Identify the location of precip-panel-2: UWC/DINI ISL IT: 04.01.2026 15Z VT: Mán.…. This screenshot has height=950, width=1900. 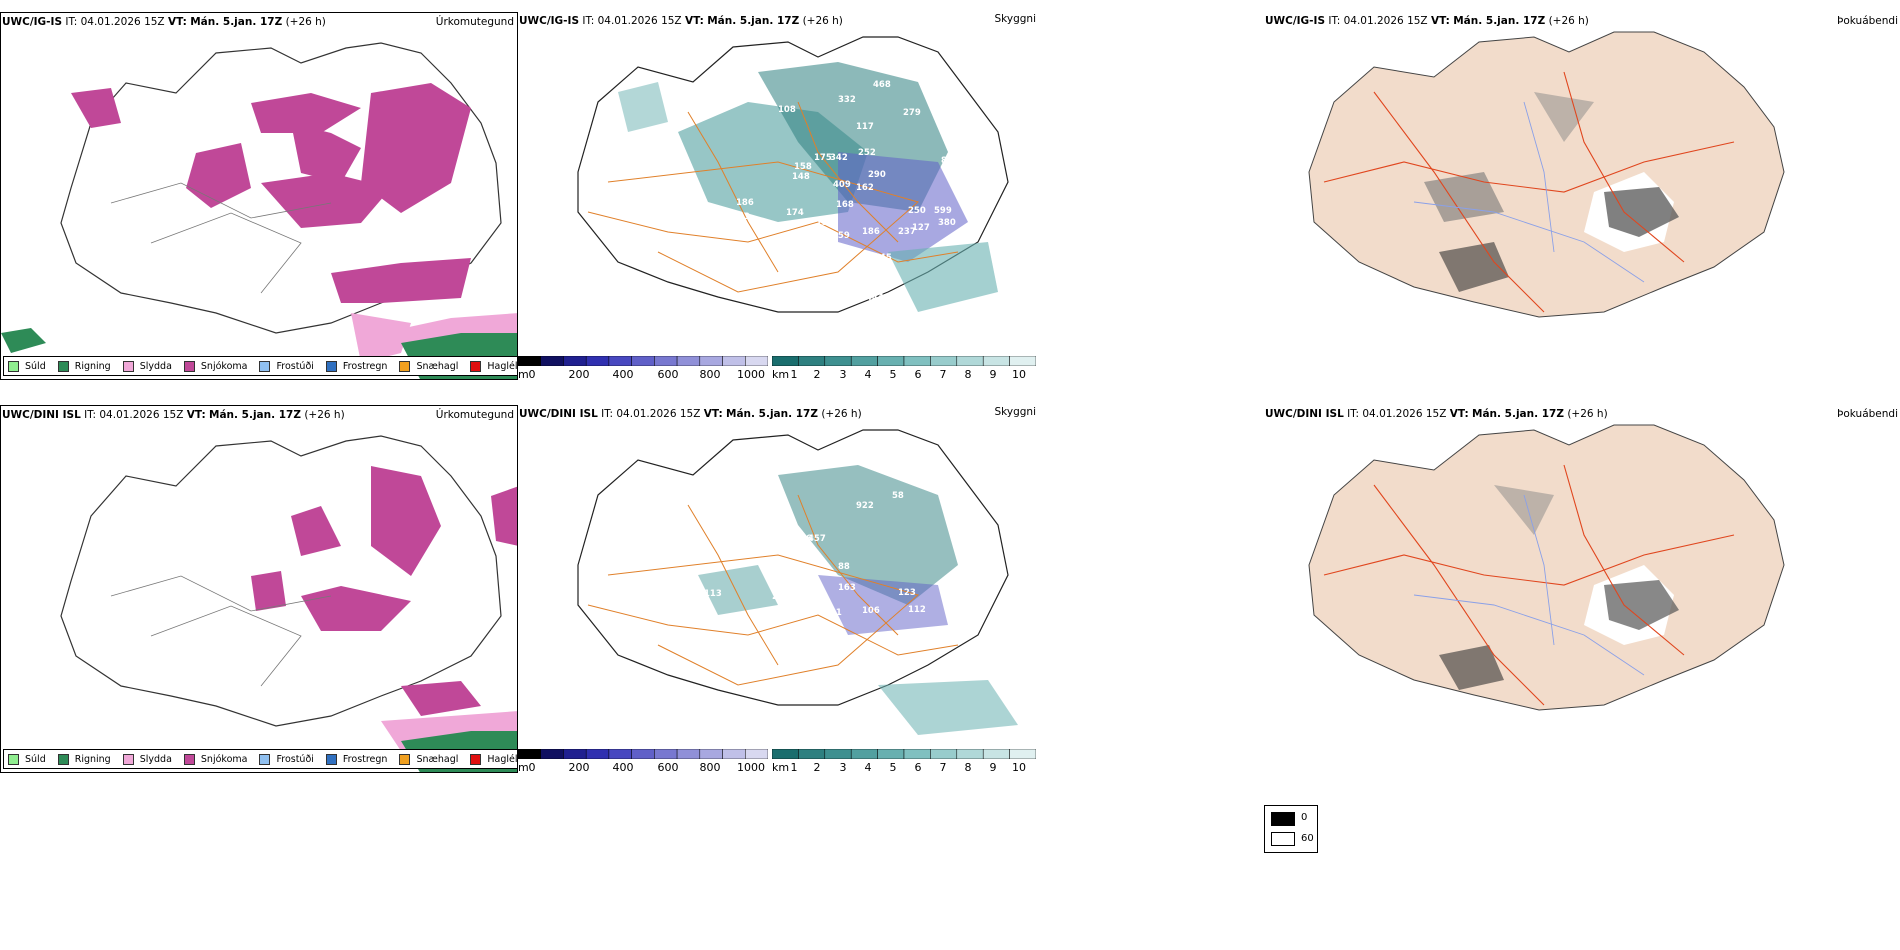
(259, 589).